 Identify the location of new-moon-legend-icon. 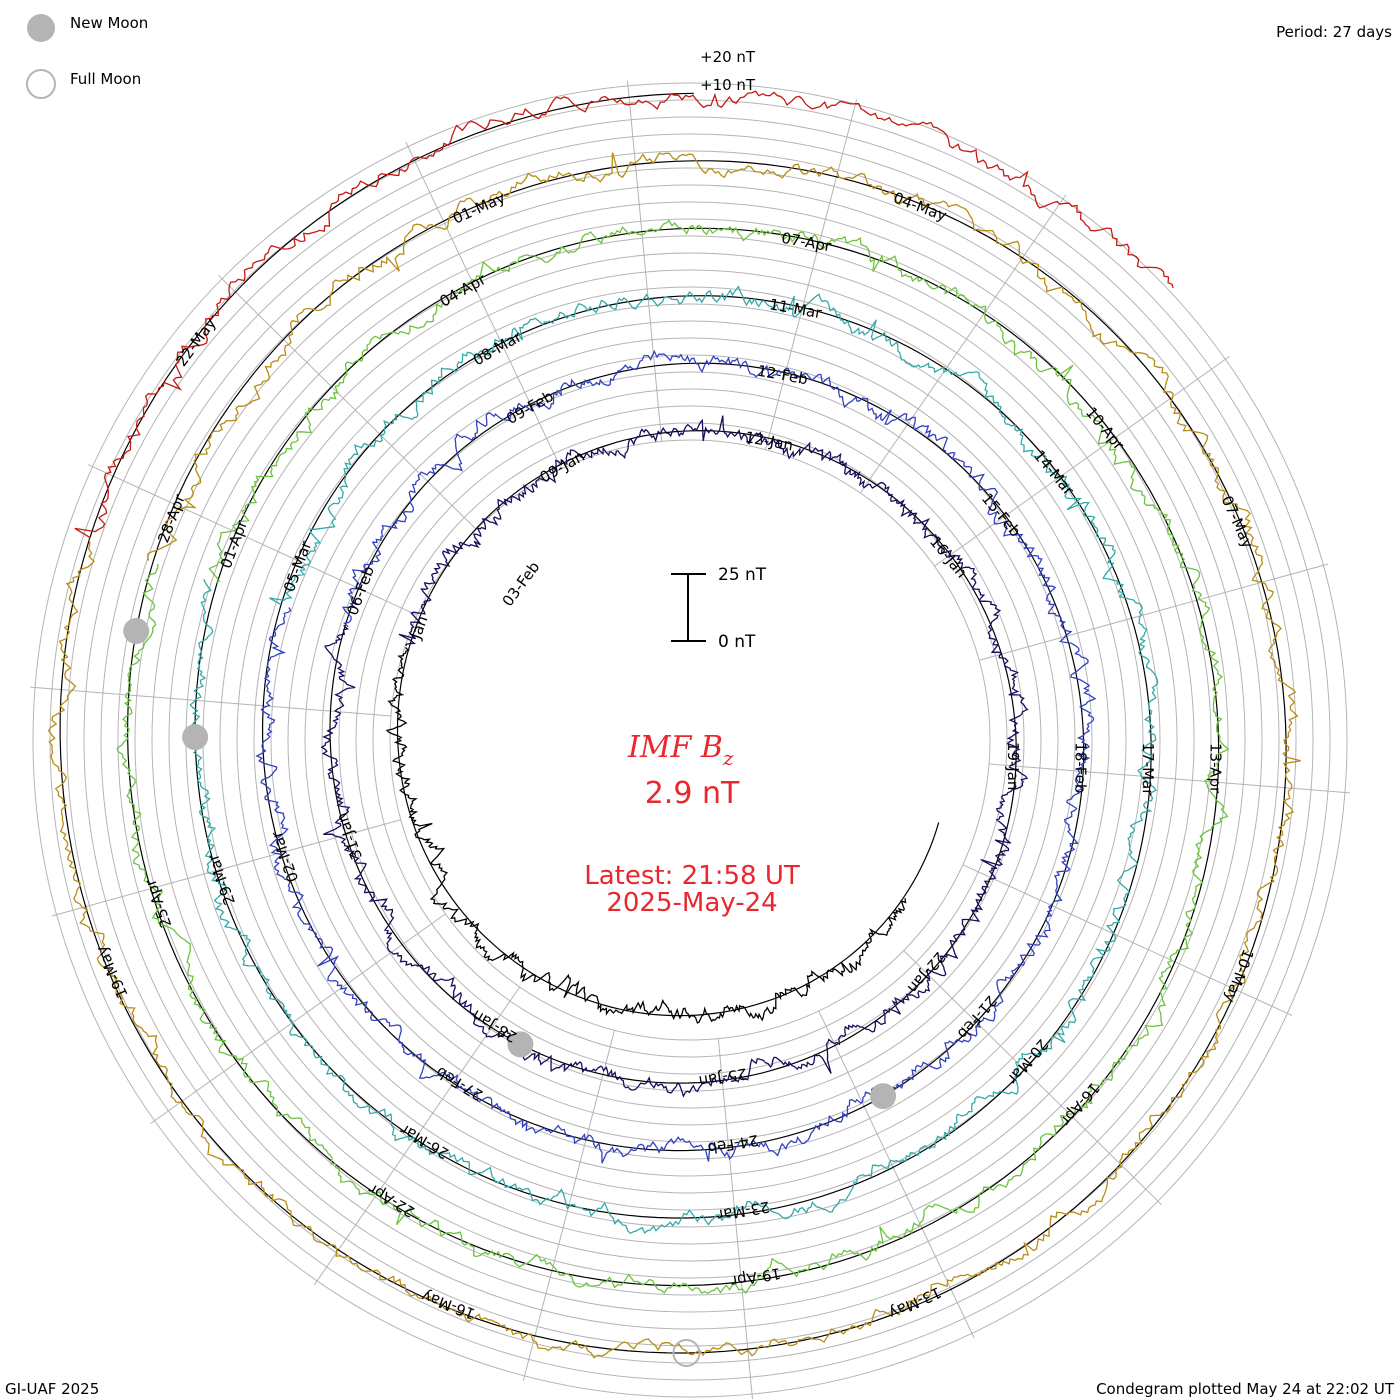
(41, 28).